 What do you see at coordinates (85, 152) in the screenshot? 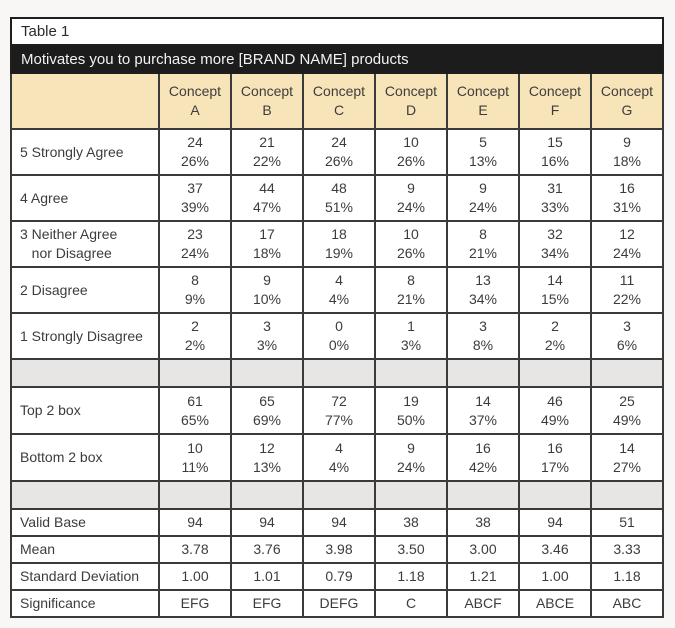
I see `row-label: 5 Strongly Agree` at bounding box center [85, 152].